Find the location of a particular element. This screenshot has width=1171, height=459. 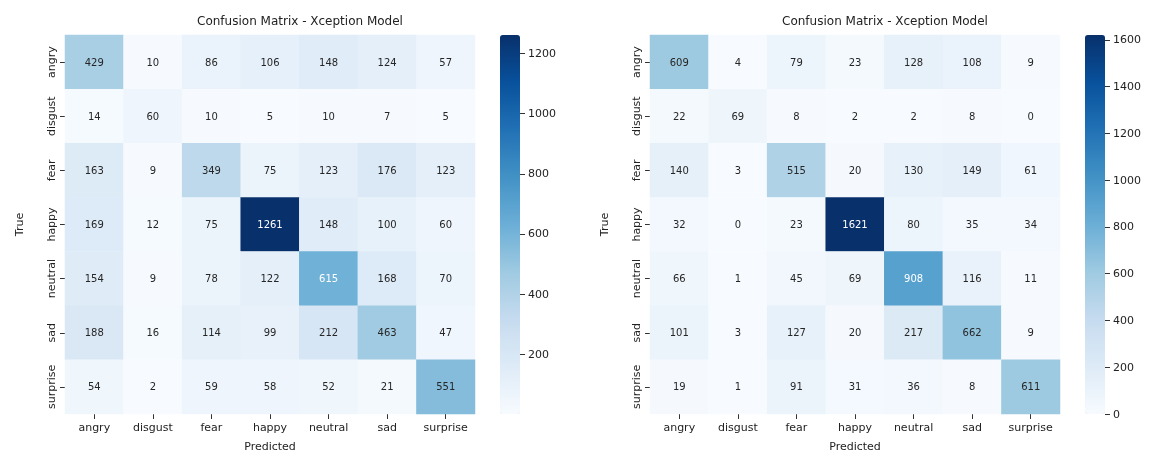

data-label: 169 is located at coordinates (94, 224).